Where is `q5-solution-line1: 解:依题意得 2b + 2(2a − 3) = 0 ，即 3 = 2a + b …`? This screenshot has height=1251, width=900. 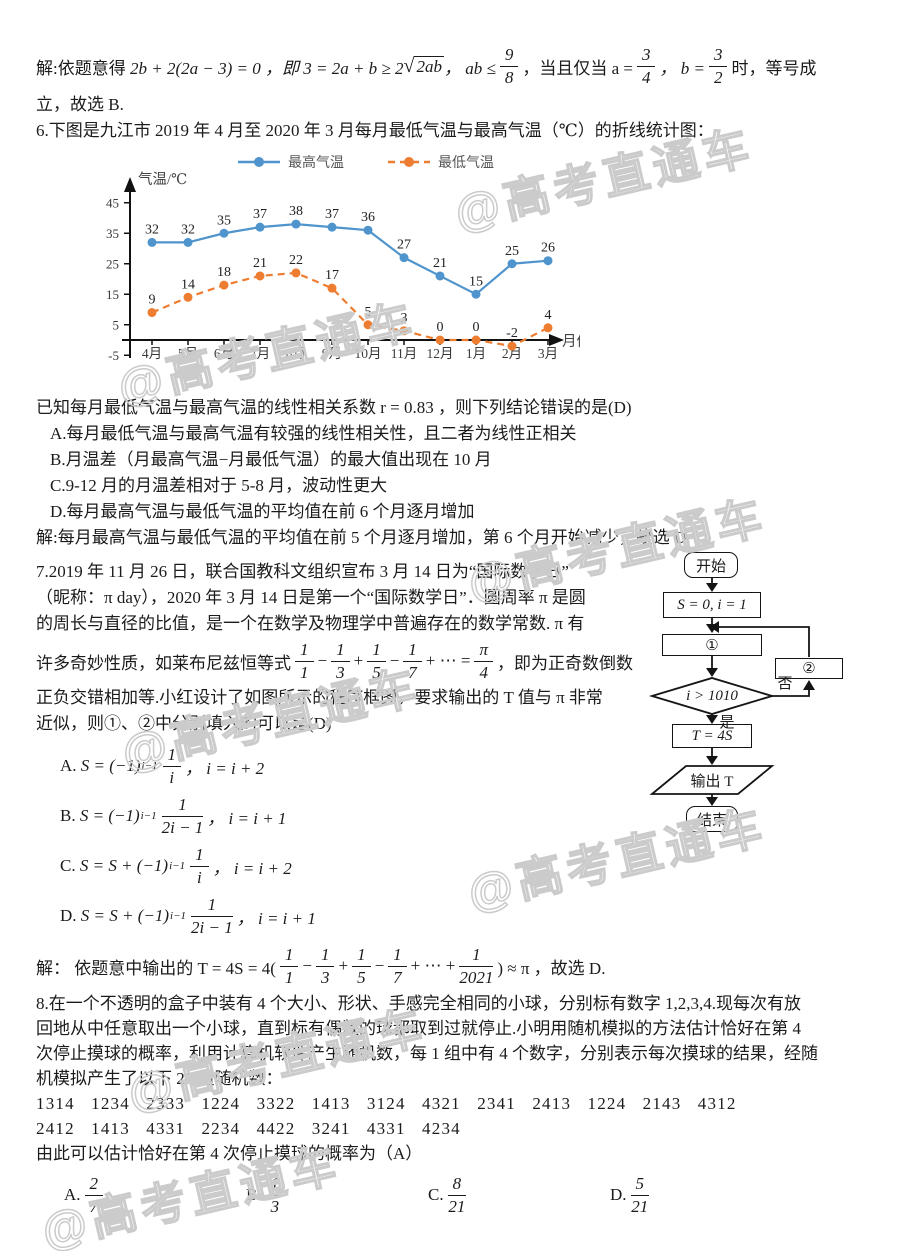 q5-solution-line1: 解:依题意得 2b + 2(2a − 3) = 0 ，即 3 = 2a + b … is located at coordinates (426, 66).